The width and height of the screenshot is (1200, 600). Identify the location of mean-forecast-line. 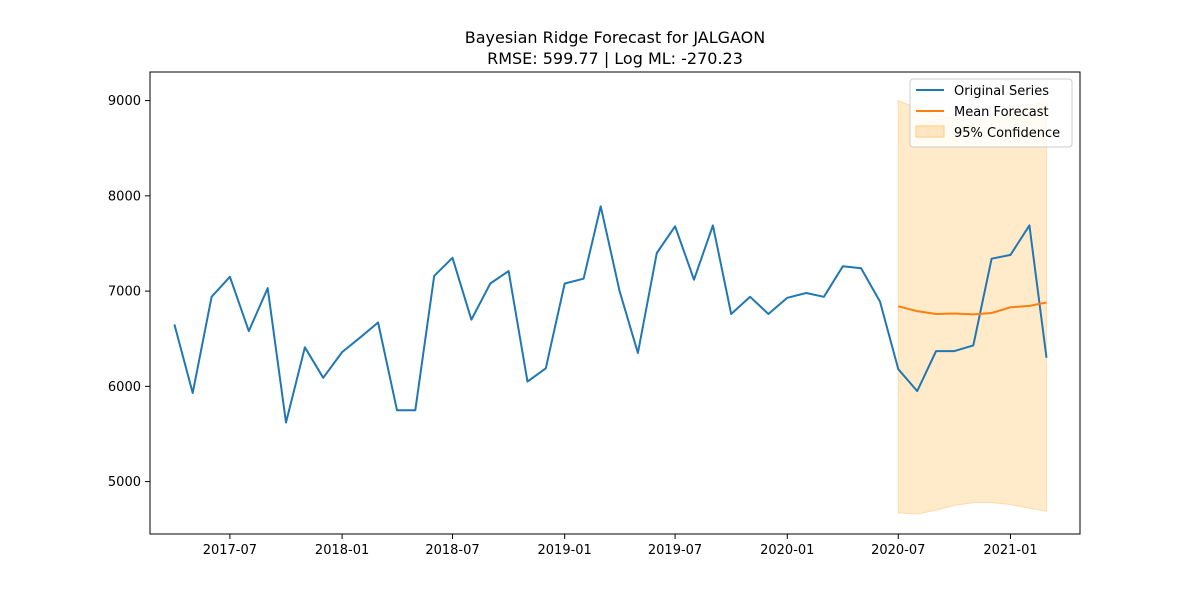
(972, 308).